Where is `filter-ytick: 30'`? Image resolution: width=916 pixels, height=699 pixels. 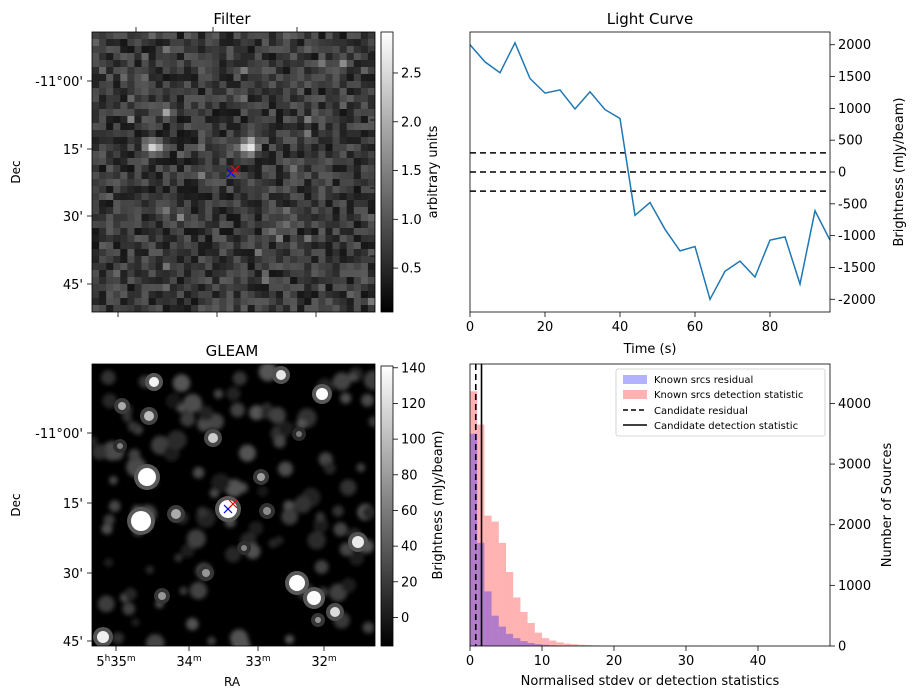 filter-ytick: 30' is located at coordinates (73, 217).